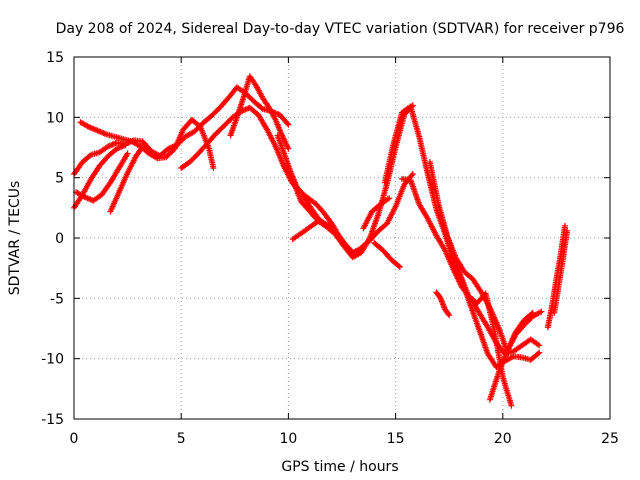 This screenshot has width=640, height=480. What do you see at coordinates (59, 239) in the screenshot?
I see `y-tick-label: 0` at bounding box center [59, 239].